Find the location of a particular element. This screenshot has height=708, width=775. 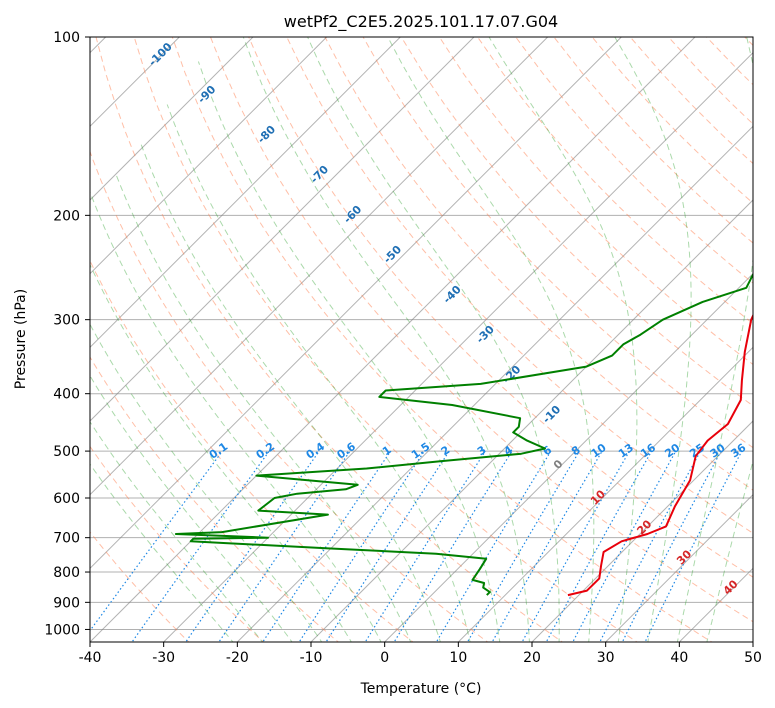

y-tick-label: 200 is located at coordinates (66, 216).